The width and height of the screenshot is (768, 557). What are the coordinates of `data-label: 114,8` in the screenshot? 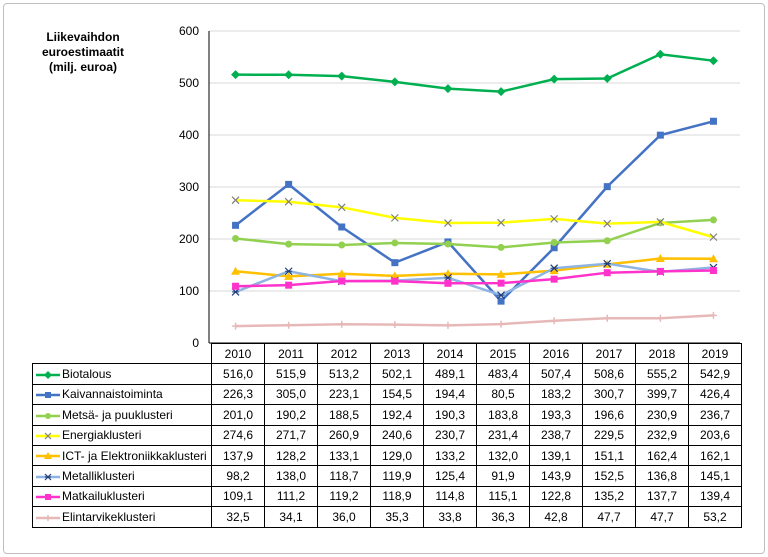 It's located at (450, 496).